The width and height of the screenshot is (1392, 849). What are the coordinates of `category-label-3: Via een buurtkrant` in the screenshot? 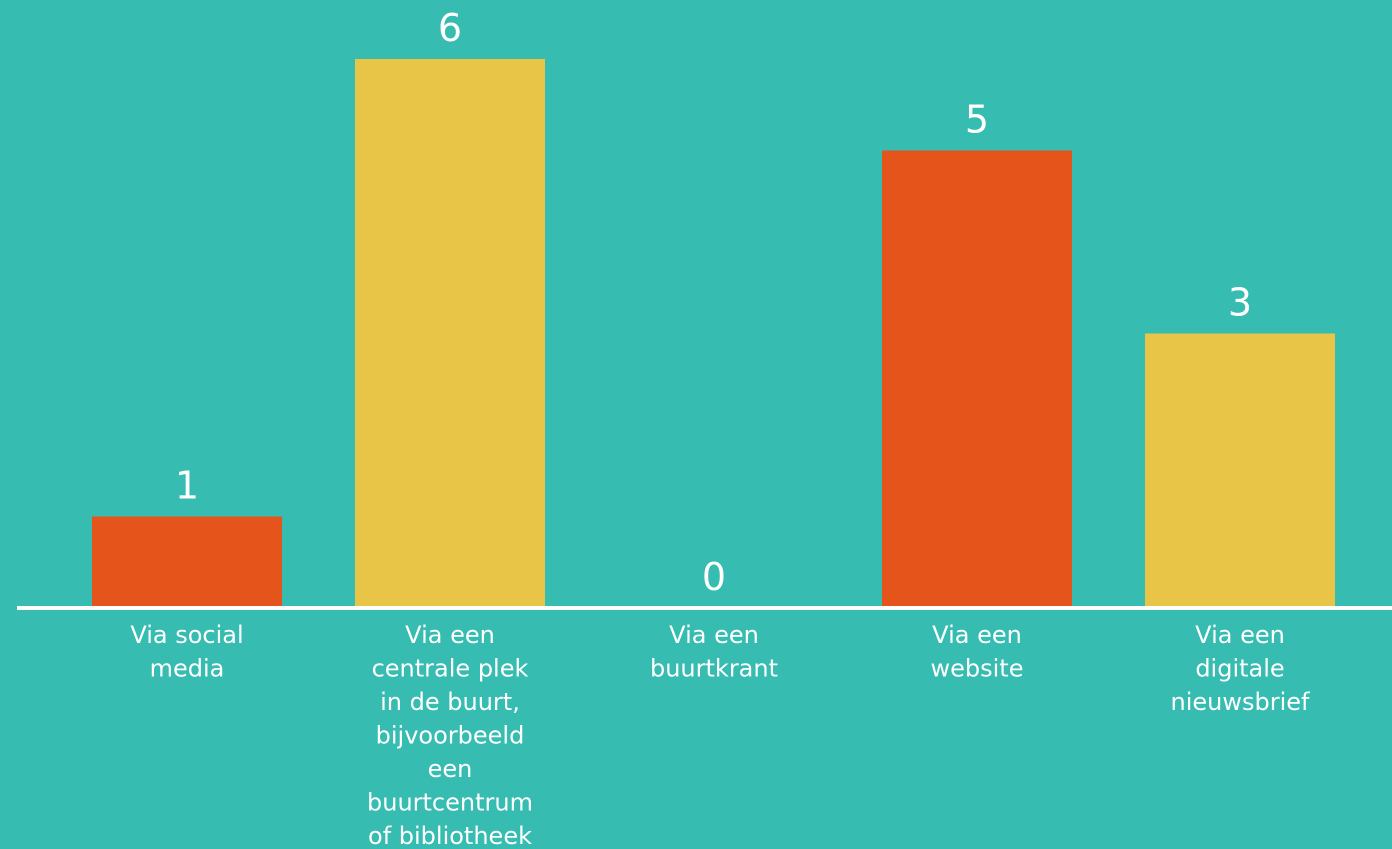 It's located at (714, 652).